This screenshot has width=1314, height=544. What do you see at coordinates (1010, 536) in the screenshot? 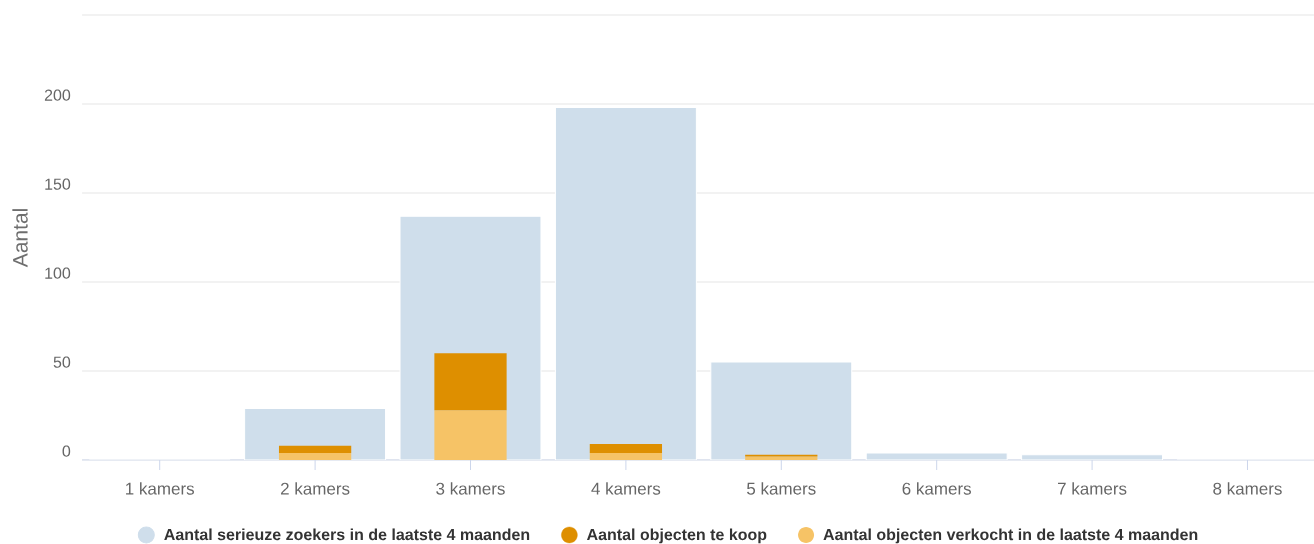
I see `legend-label: Aantal objecten verkocht in de laatste 4 maanden` at bounding box center [1010, 536].